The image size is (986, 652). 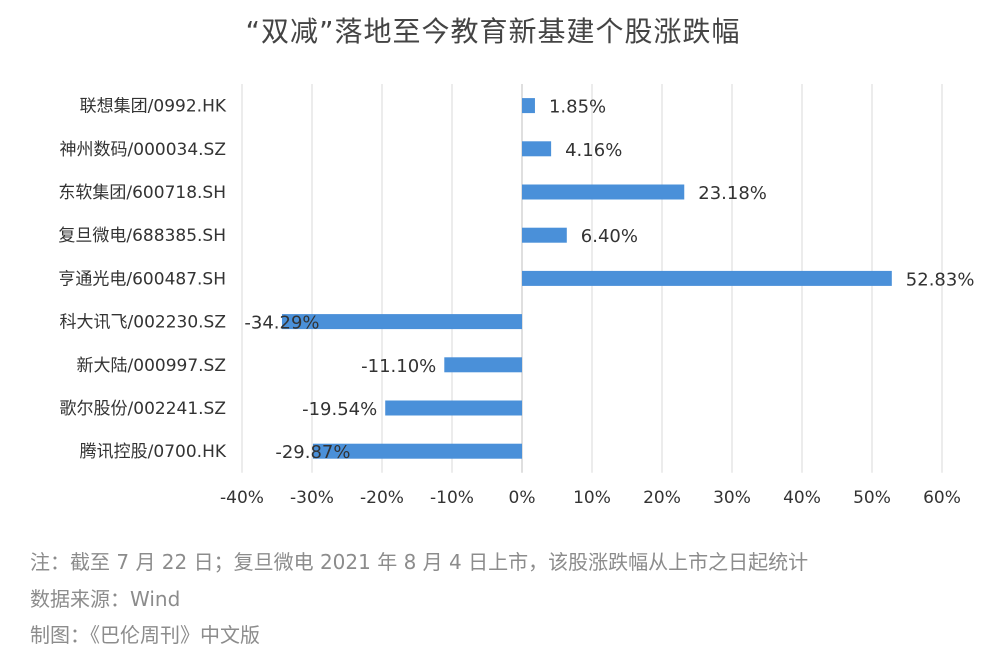 What do you see at coordinates (593, 150) in the screenshot?
I see `data-label: 4.16%` at bounding box center [593, 150].